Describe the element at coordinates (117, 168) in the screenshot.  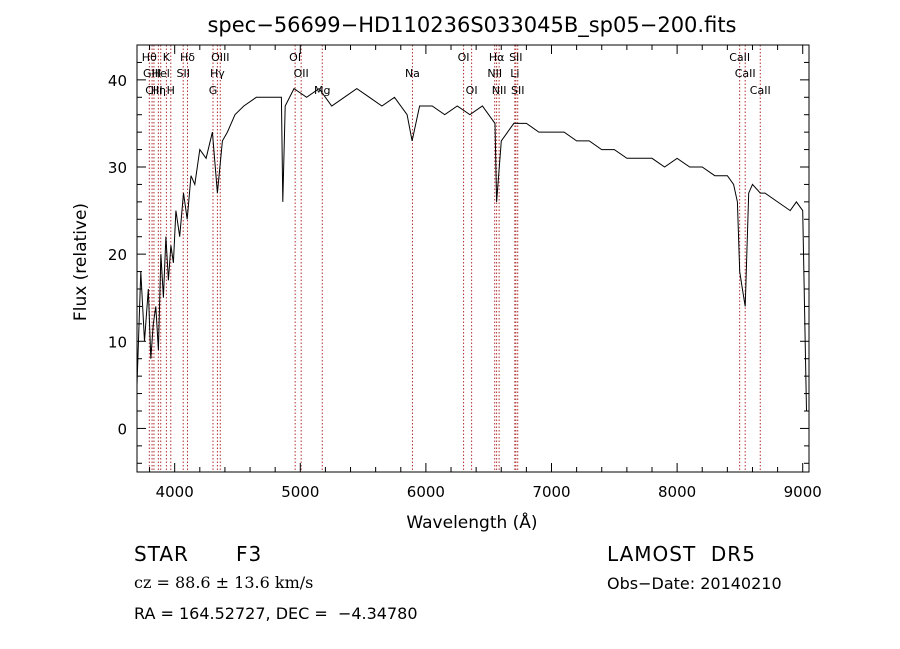
I see `y-tick-label: 30` at that location.